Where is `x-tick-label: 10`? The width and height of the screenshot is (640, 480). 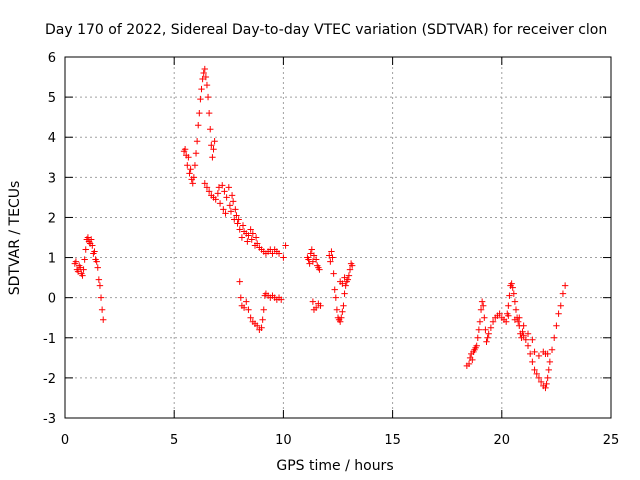 x-tick-label: 10 is located at coordinates (283, 440).